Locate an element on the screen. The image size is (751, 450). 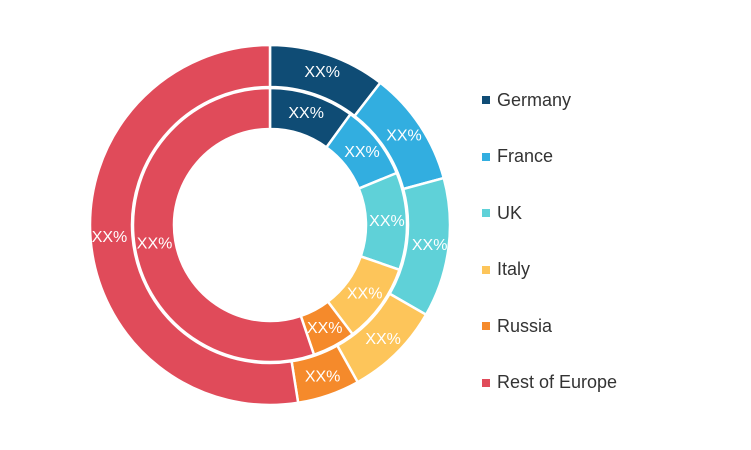
legend-label: Italy is located at coordinates (514, 269).